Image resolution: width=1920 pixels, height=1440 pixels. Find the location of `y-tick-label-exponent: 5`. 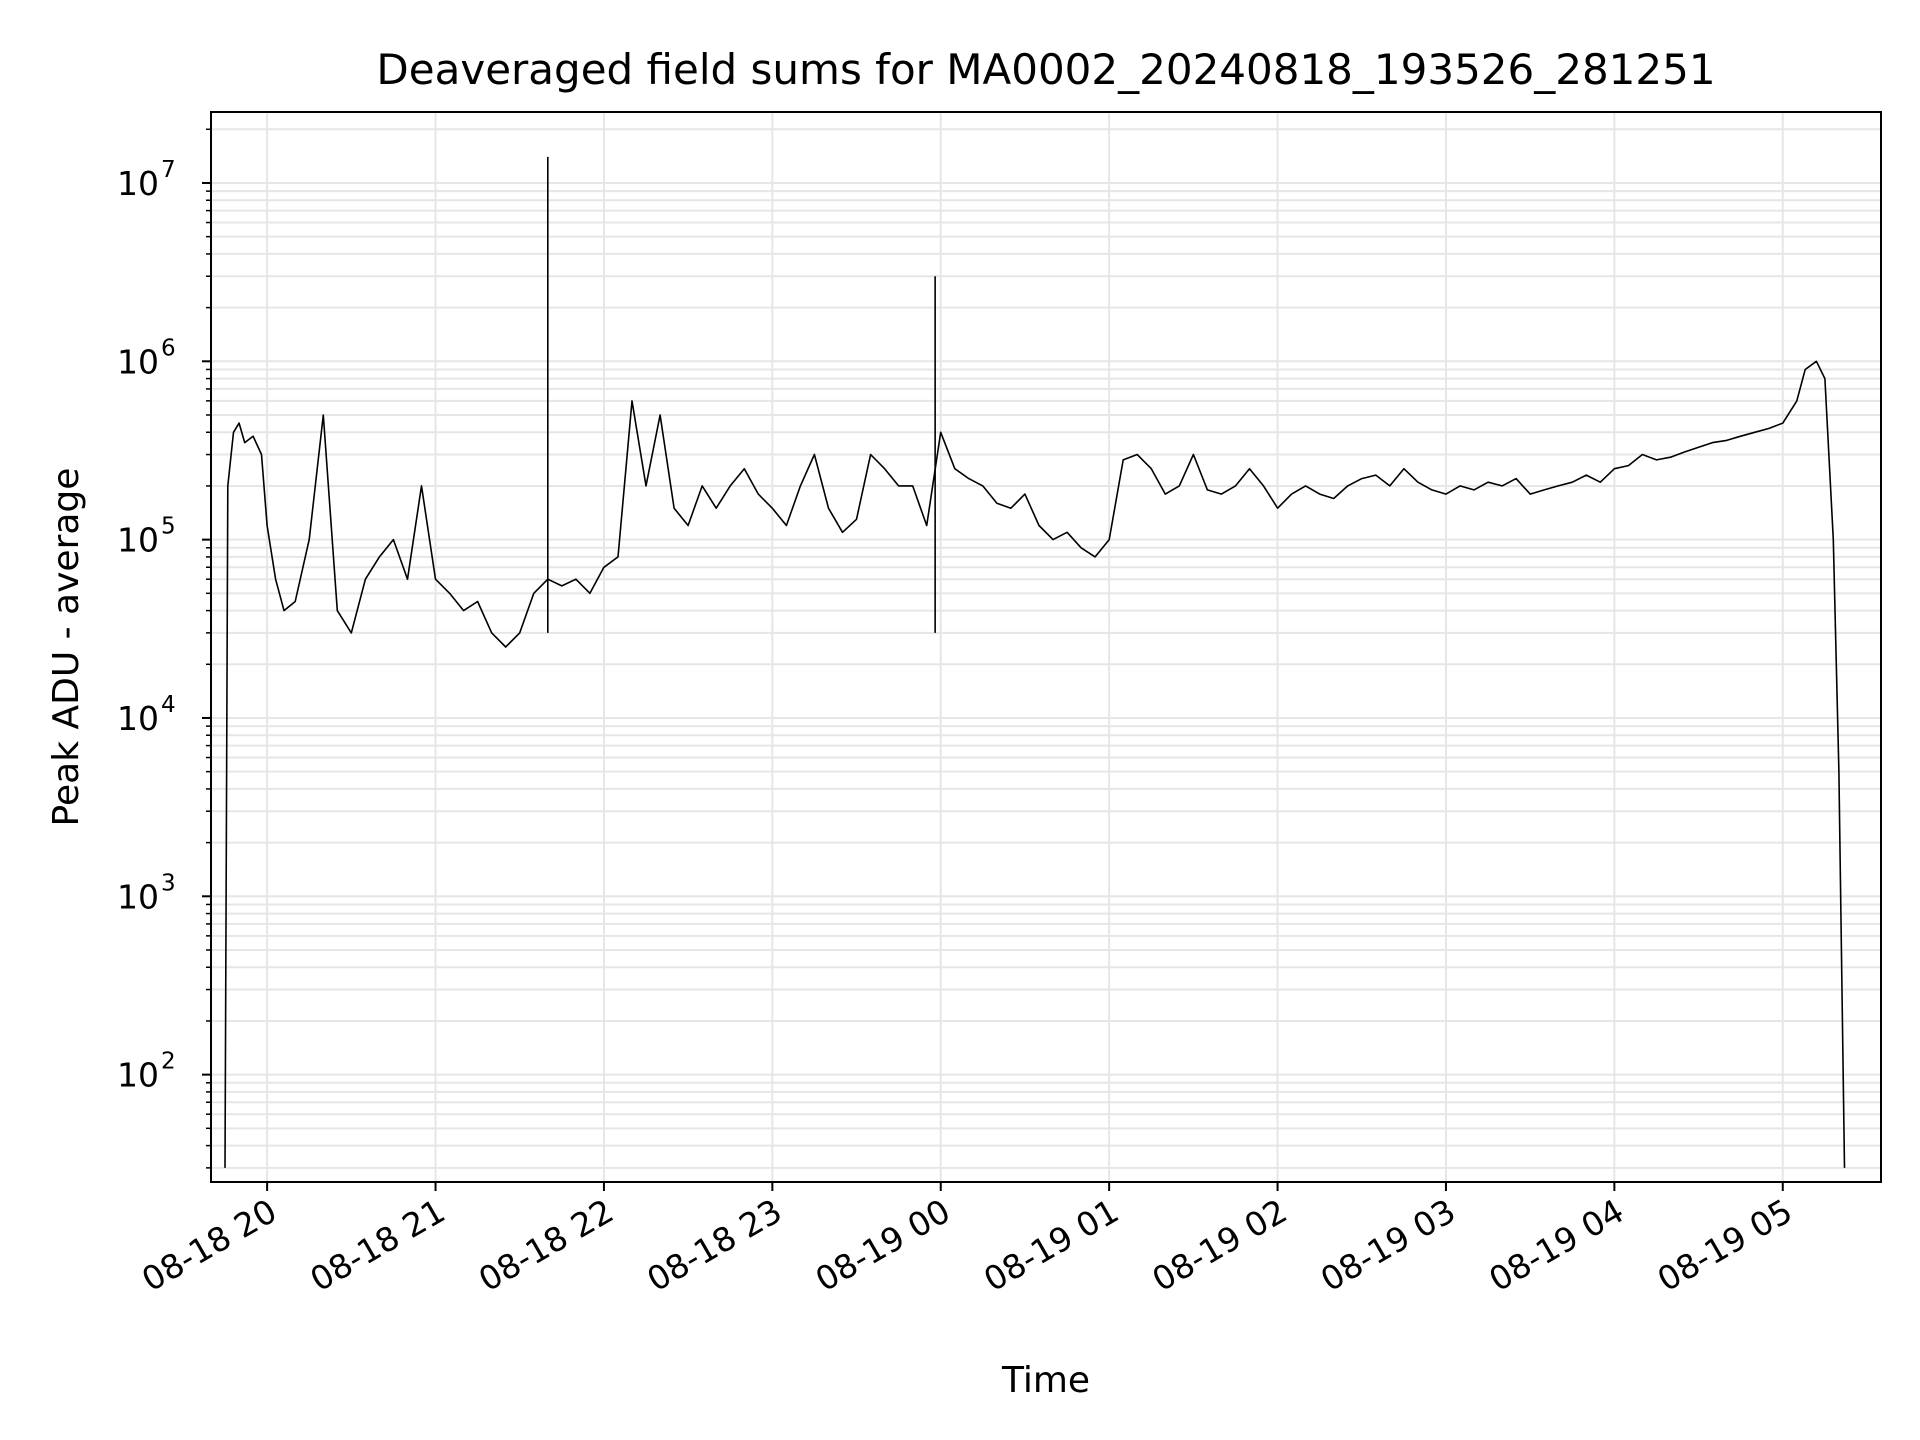

y-tick-label-exponent: 5 is located at coordinates (168, 527).